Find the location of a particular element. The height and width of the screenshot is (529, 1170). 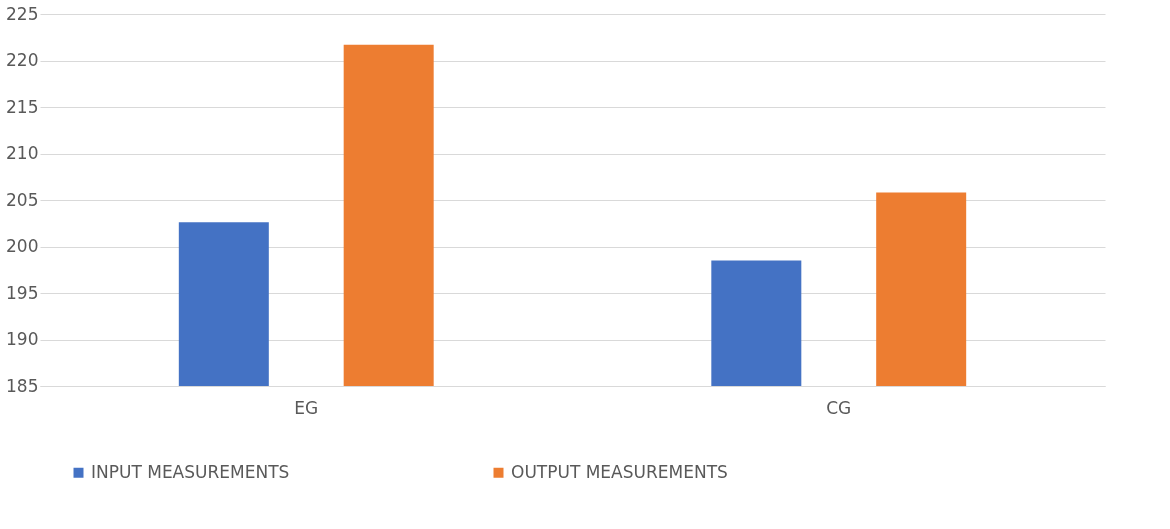

y-tick-label: 215 is located at coordinates (22, 106).